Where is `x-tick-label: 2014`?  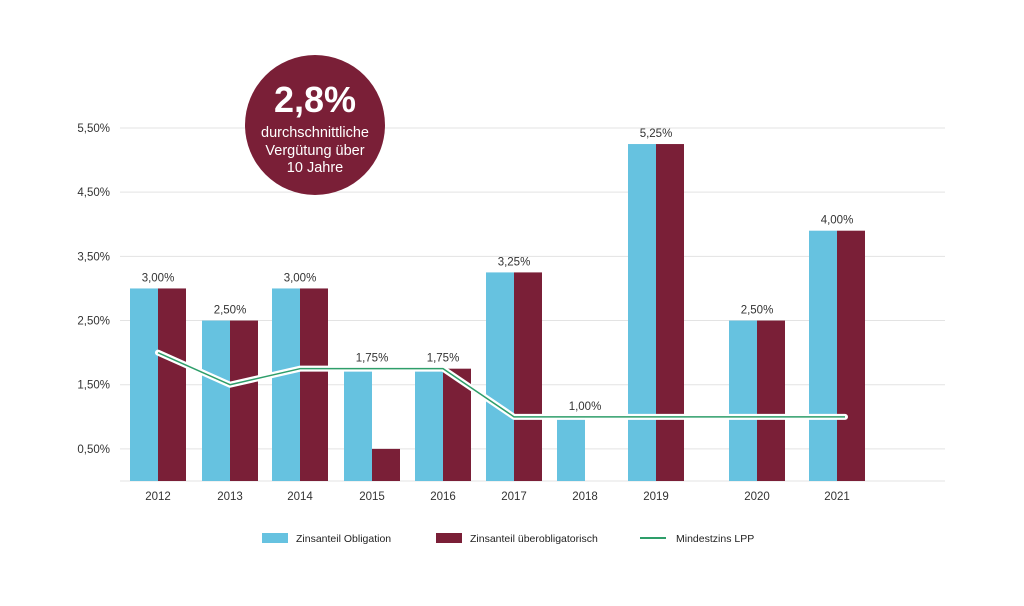
x-tick-label: 2014 is located at coordinates (300, 497).